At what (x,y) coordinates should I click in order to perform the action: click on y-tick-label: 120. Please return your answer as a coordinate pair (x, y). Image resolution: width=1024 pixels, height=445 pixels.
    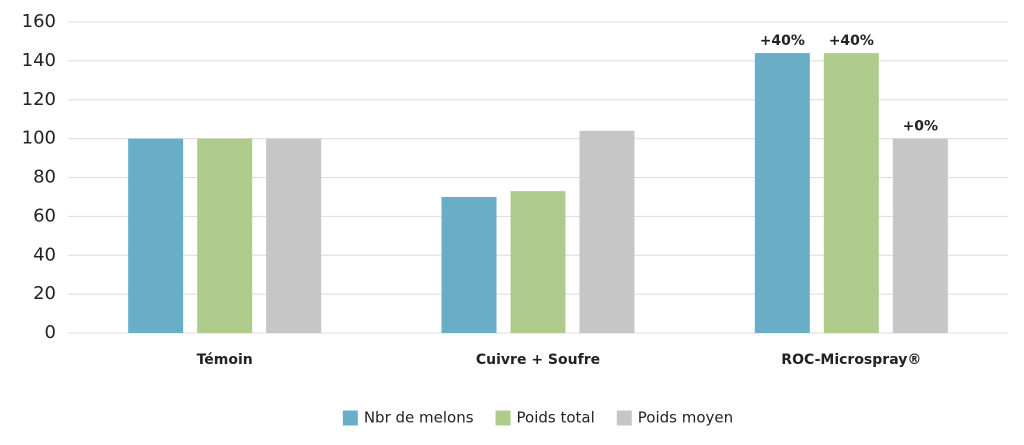
    Looking at the image, I should click on (39, 99).